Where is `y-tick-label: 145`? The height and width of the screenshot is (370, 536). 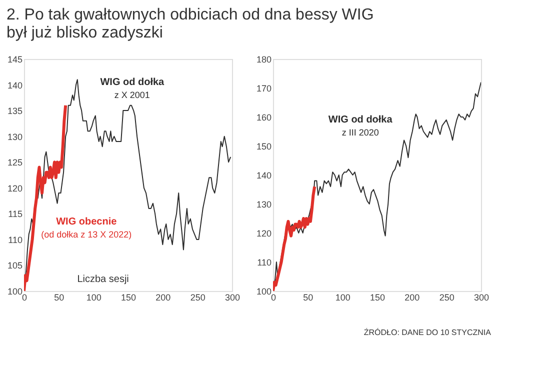
y-tick-label: 145 is located at coordinates (14, 59).